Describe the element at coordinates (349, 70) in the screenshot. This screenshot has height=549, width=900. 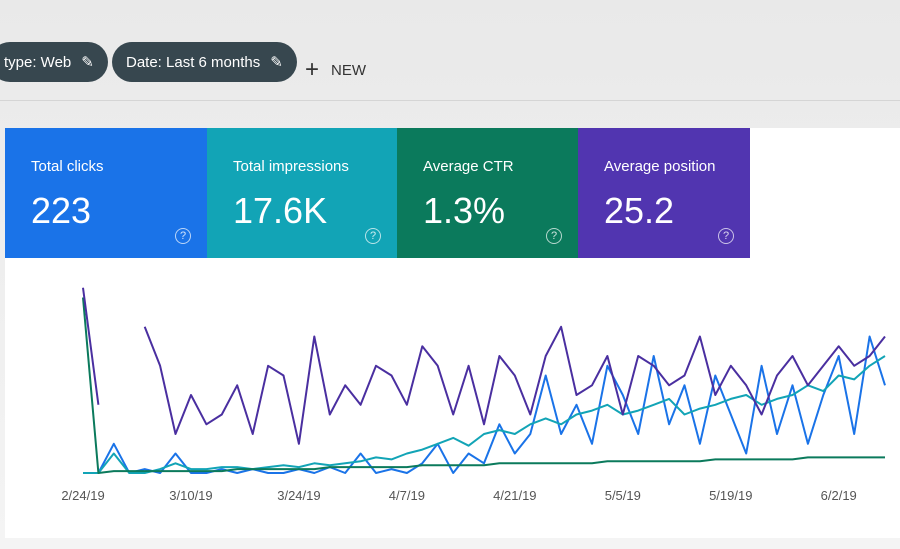
I see `new-label: NEW` at that location.